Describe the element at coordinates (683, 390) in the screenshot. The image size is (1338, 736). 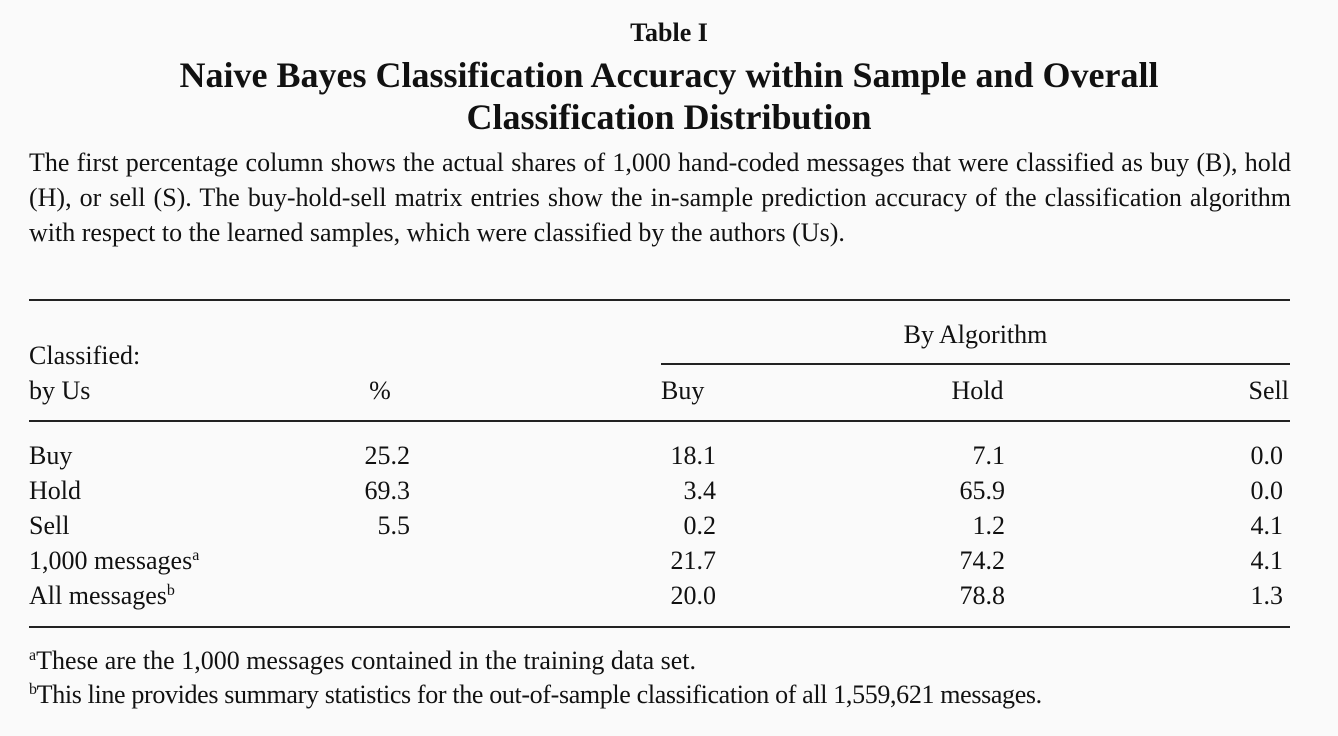
I see `header-buy: Buy` at that location.